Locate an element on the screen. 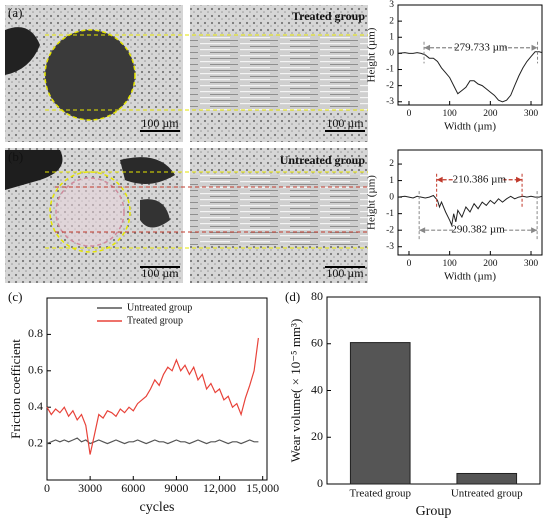 The height and width of the screenshot is (519, 550). image-label: Untreated group is located at coordinates (323, 160).